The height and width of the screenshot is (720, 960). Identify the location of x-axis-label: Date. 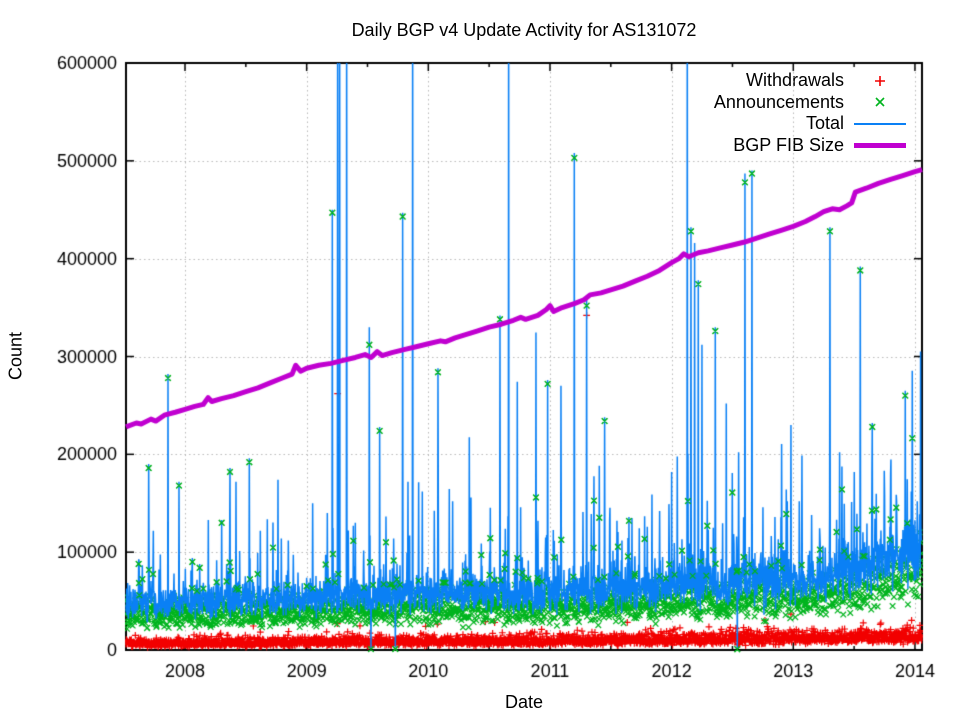
(524, 702).